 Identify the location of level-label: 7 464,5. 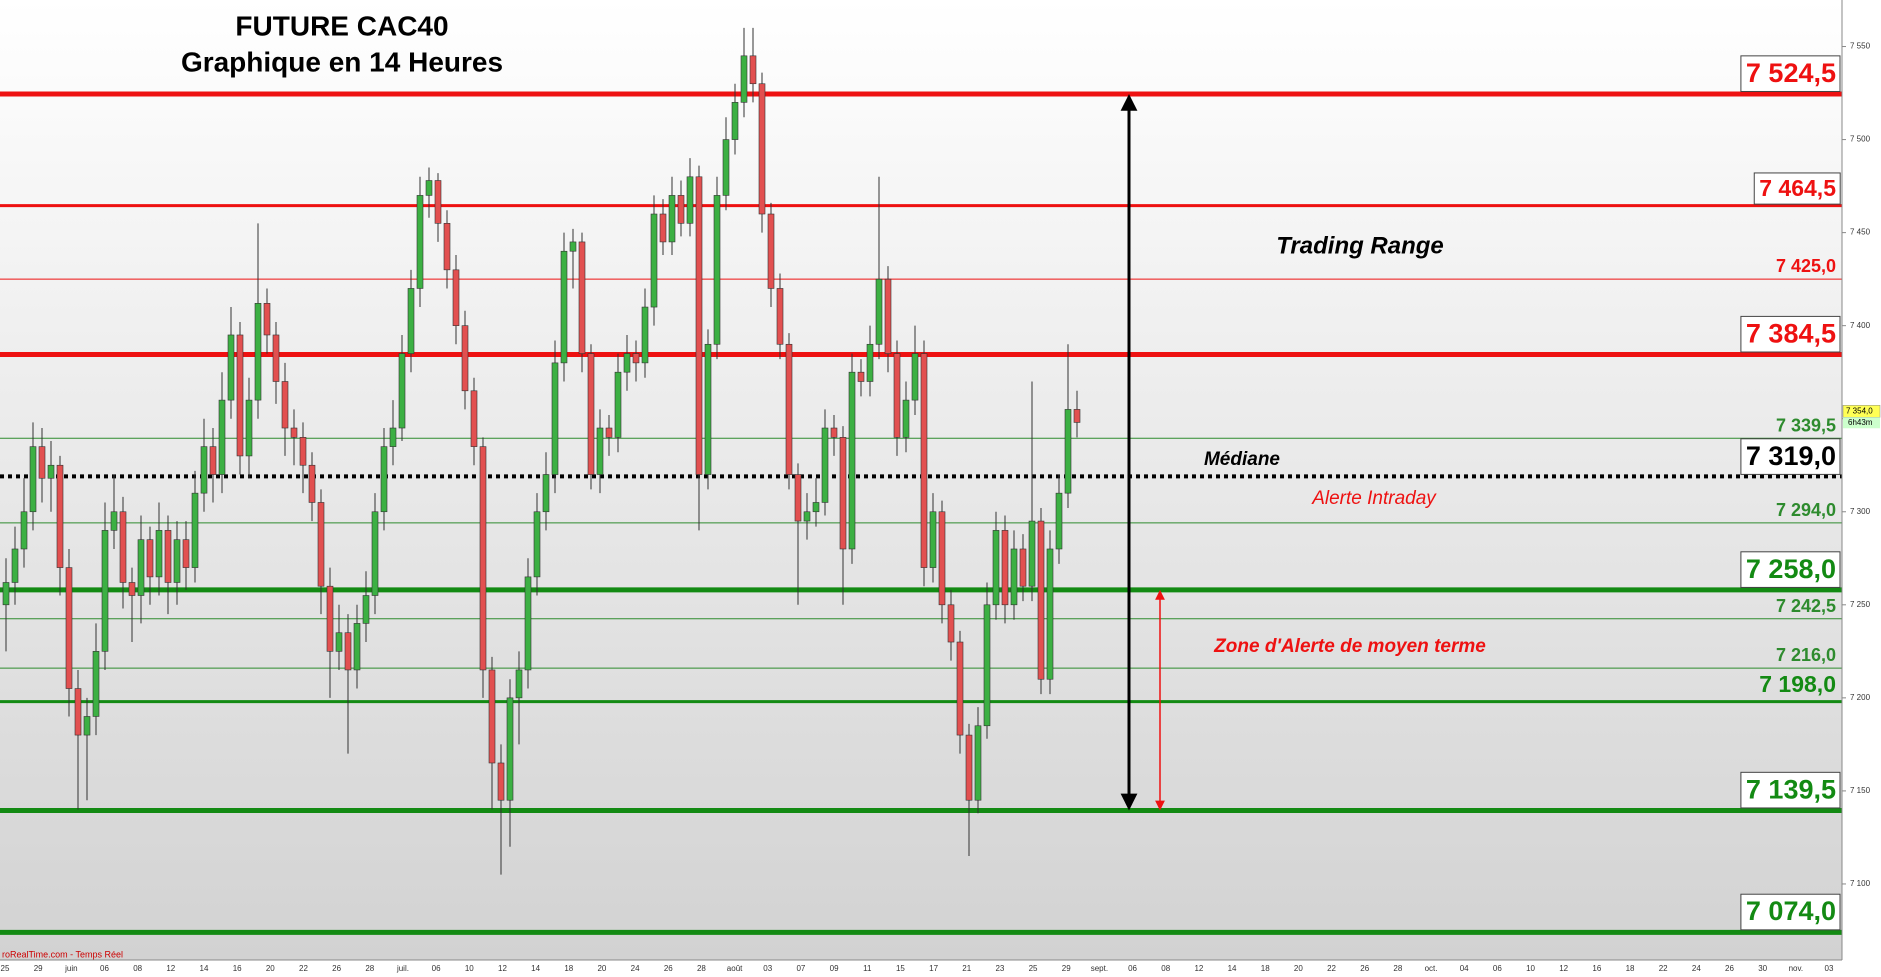
(1797, 188).